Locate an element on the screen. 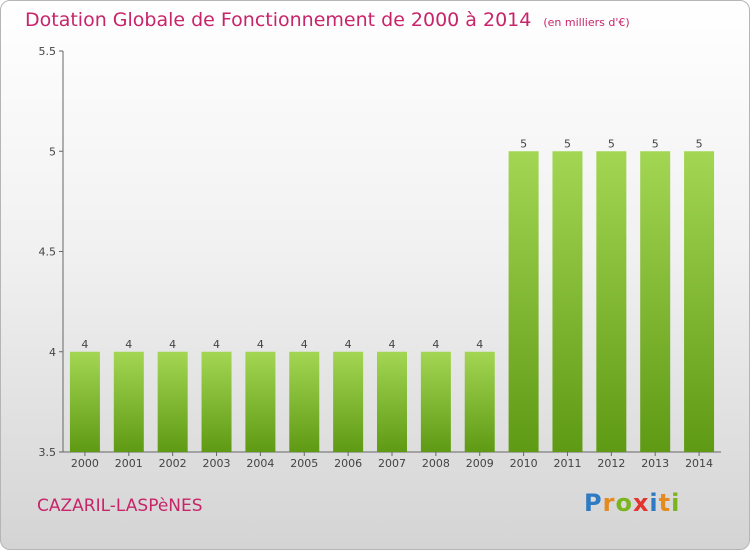 This screenshot has width=750, height=550. y-tick-label: 4.5 is located at coordinates (48, 252).